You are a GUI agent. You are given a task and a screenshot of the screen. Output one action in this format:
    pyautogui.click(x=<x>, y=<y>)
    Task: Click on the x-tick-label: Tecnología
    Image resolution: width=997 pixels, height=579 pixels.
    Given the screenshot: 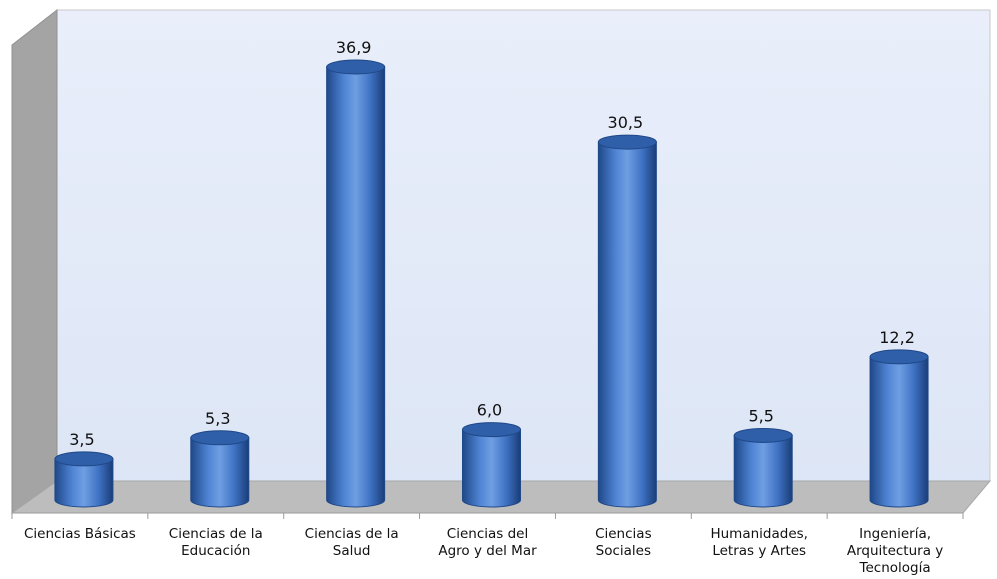 What is the action you would take?
    pyautogui.click(x=895, y=568)
    